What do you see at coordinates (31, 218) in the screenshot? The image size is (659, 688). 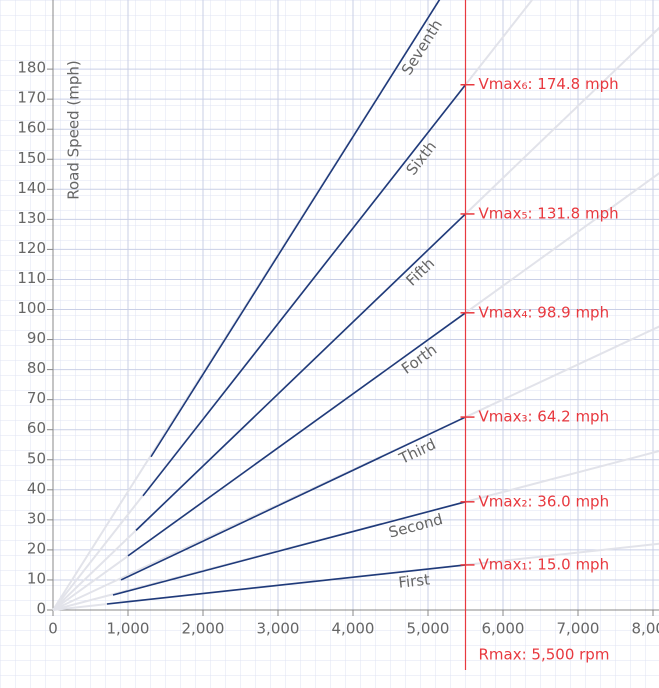 I see `y-tick-label: 130` at bounding box center [31, 218].